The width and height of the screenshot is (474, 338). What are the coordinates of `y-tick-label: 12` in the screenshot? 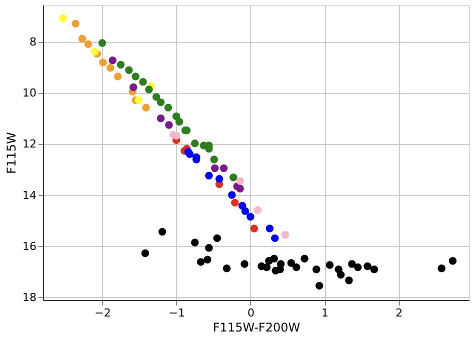 It's located at (29, 144).